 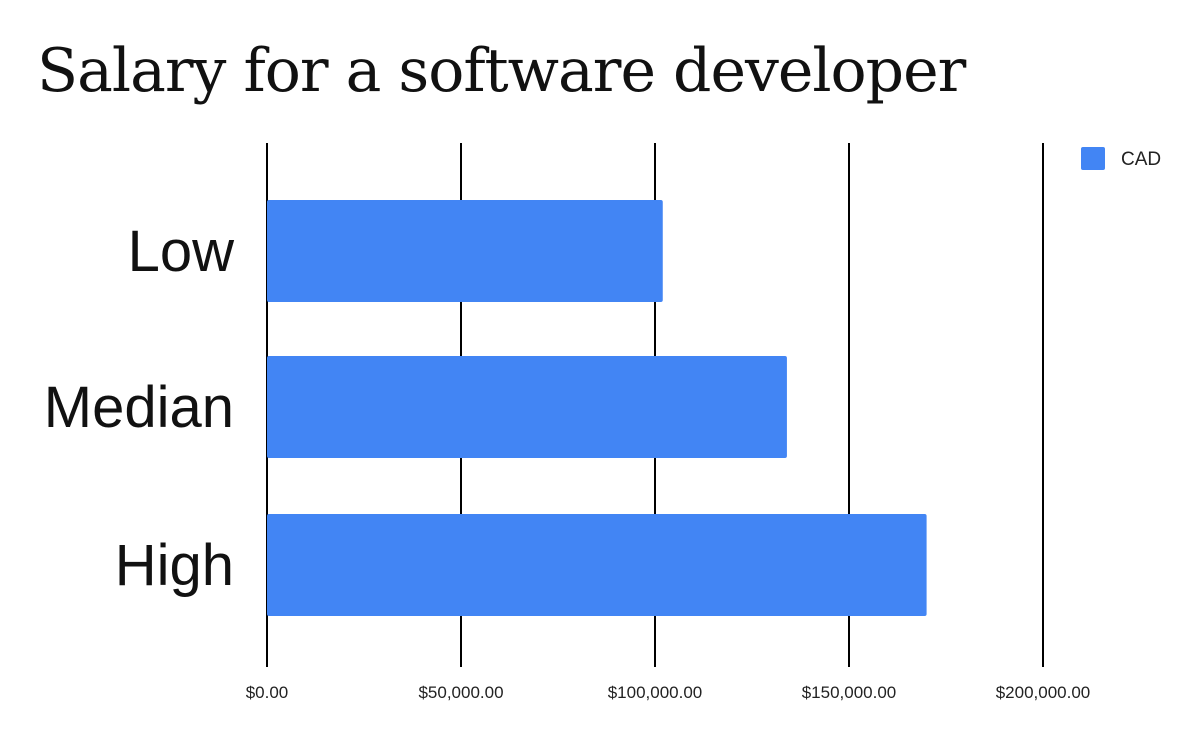 I want to click on category-label-high: High, so click(x=174, y=565).